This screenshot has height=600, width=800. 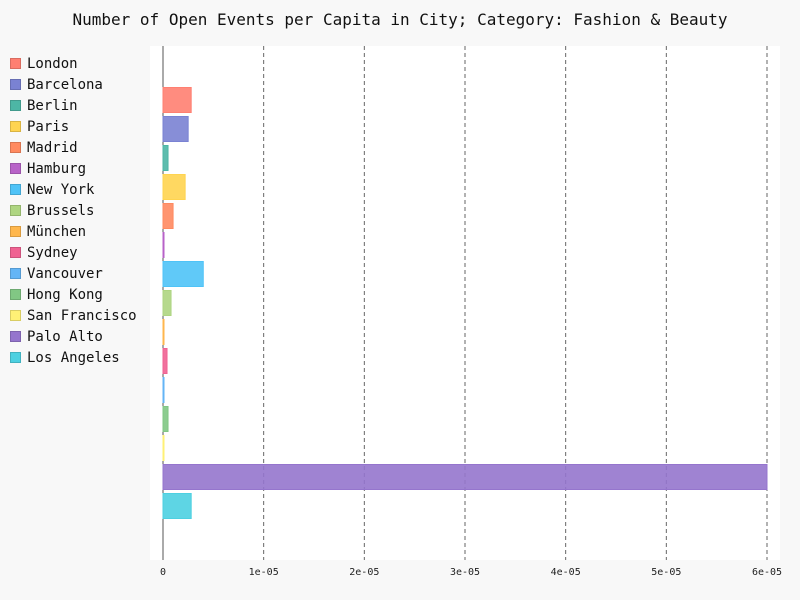 What do you see at coordinates (82, 63) in the screenshot?
I see `legend-item: London` at bounding box center [82, 63].